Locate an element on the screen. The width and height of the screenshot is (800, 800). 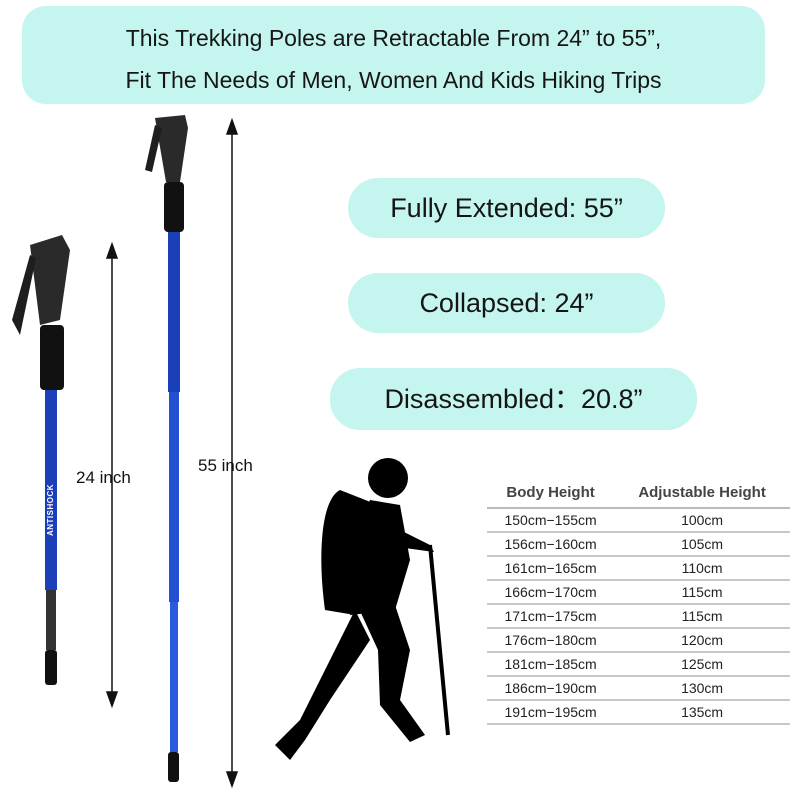
body-height-cell: 186cm−190cm is located at coordinates (551, 688).